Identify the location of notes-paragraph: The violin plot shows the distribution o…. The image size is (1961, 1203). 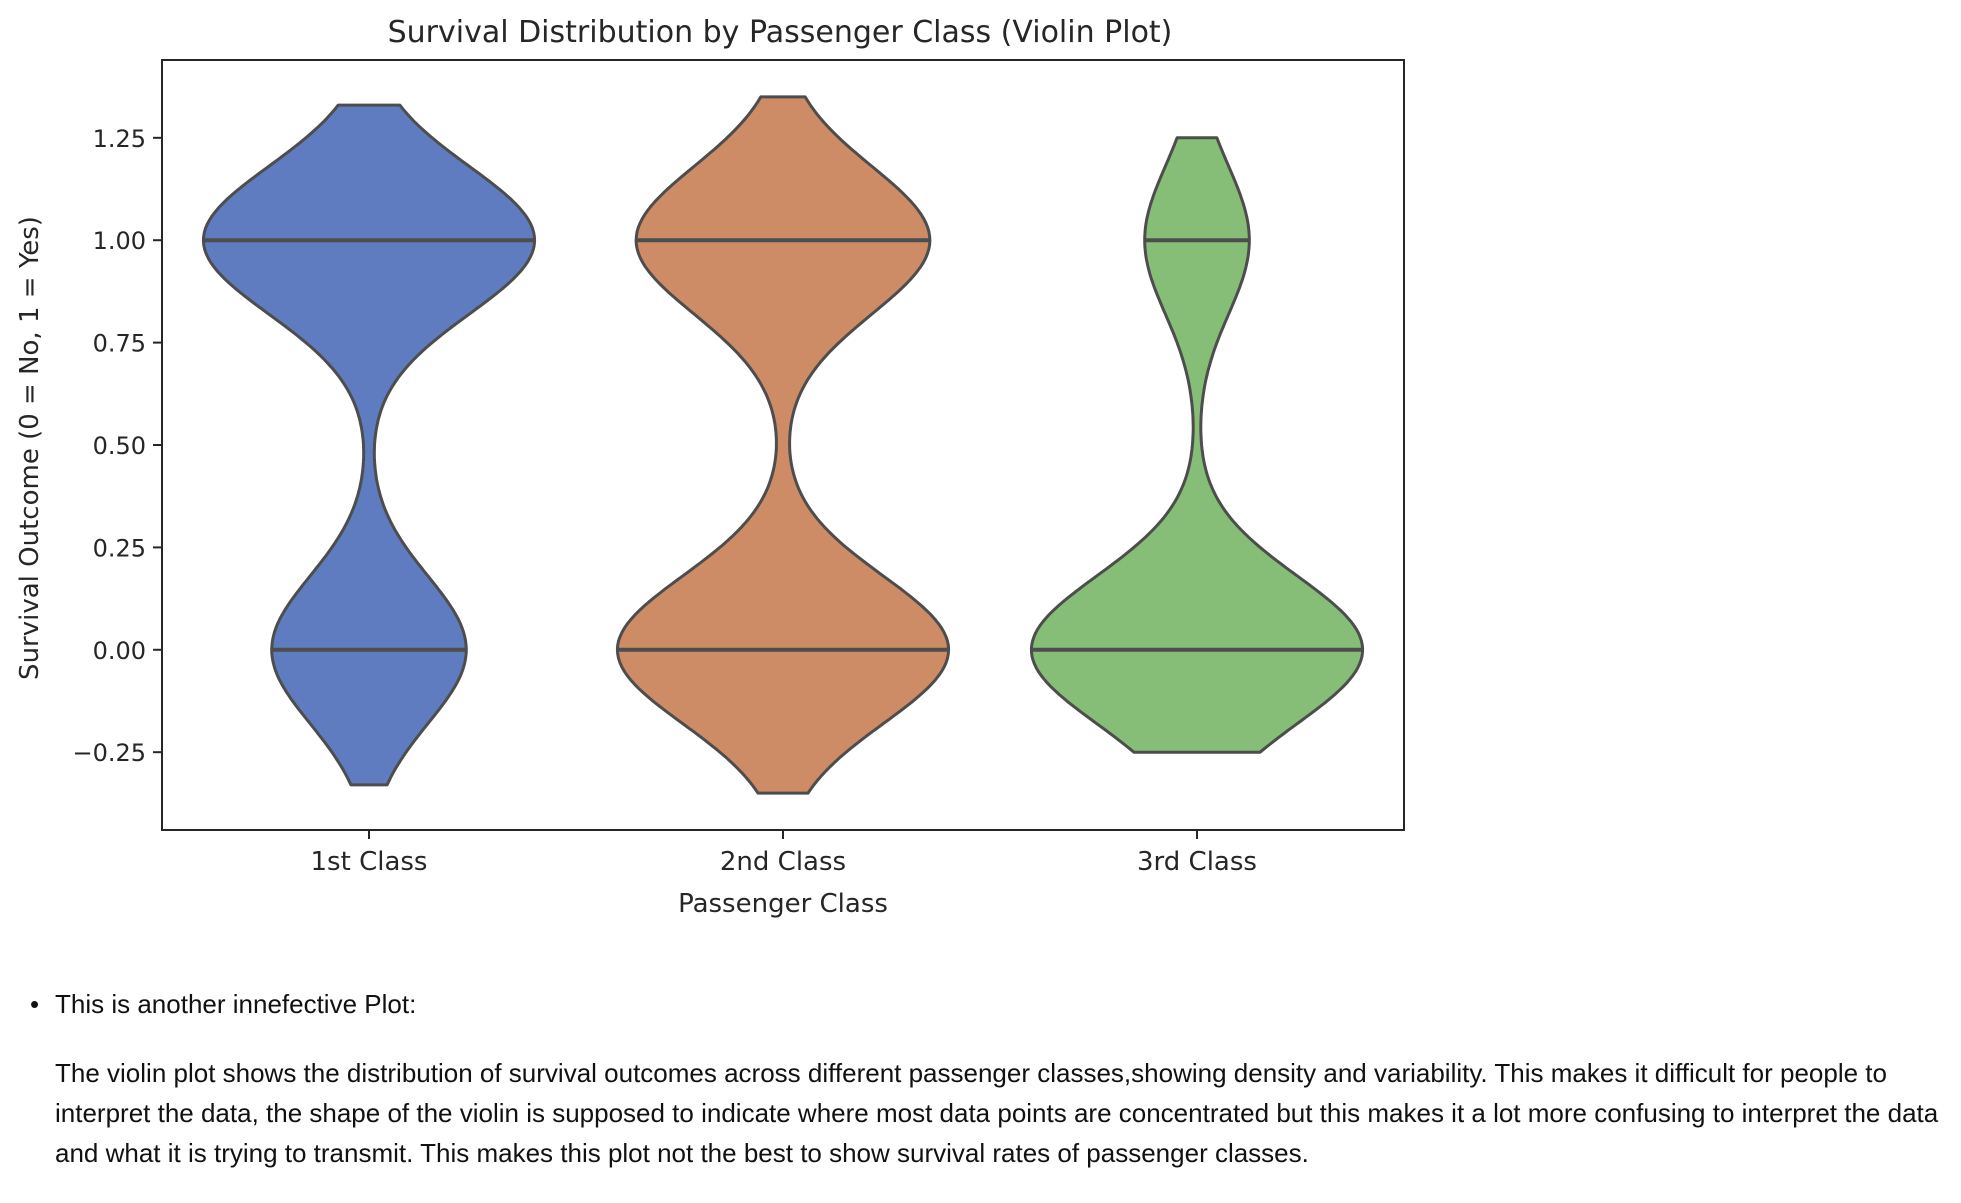
(997, 1113).